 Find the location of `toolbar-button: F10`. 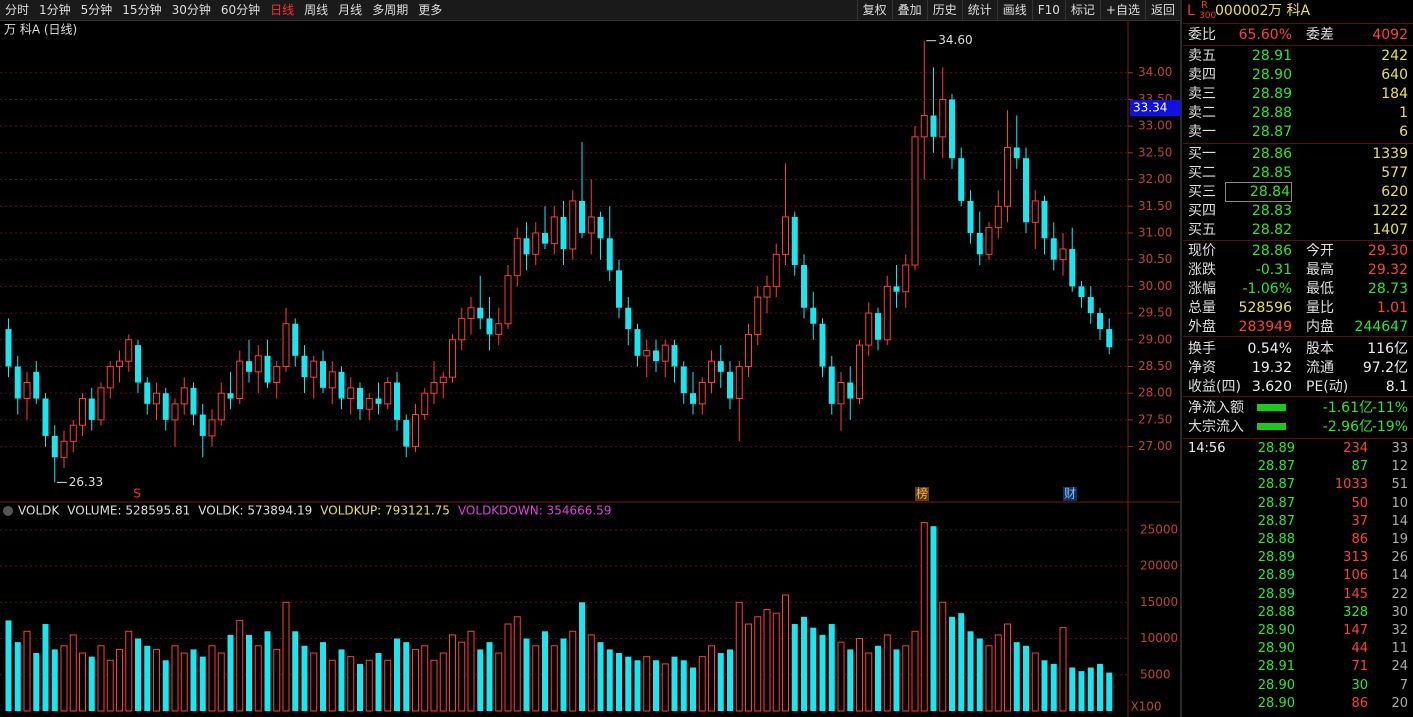

toolbar-button: F10 is located at coordinates (1048, 10).